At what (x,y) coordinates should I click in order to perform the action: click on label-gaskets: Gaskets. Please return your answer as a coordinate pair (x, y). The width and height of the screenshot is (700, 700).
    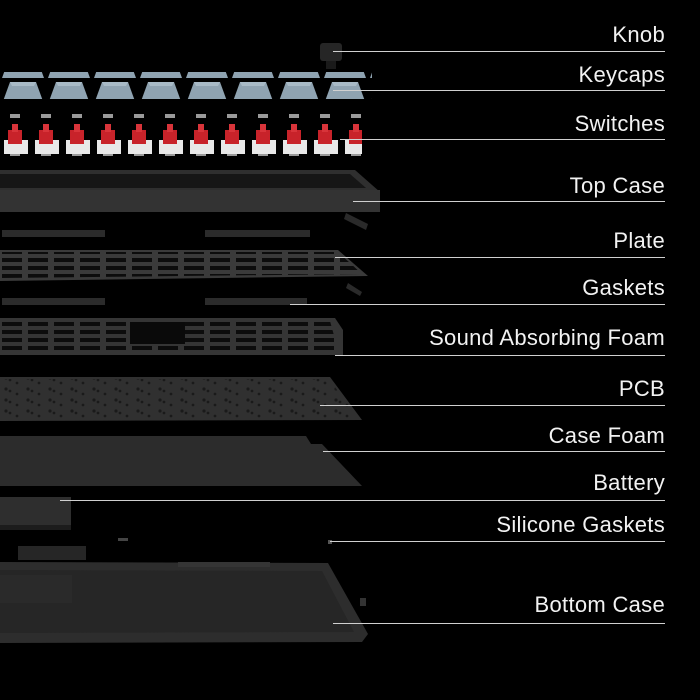
    Looking at the image, I should click on (623, 287).